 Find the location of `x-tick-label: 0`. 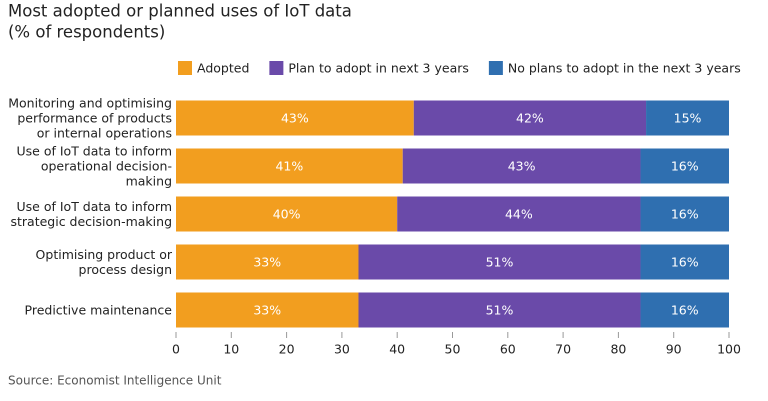

x-tick-label: 0 is located at coordinates (176, 349).